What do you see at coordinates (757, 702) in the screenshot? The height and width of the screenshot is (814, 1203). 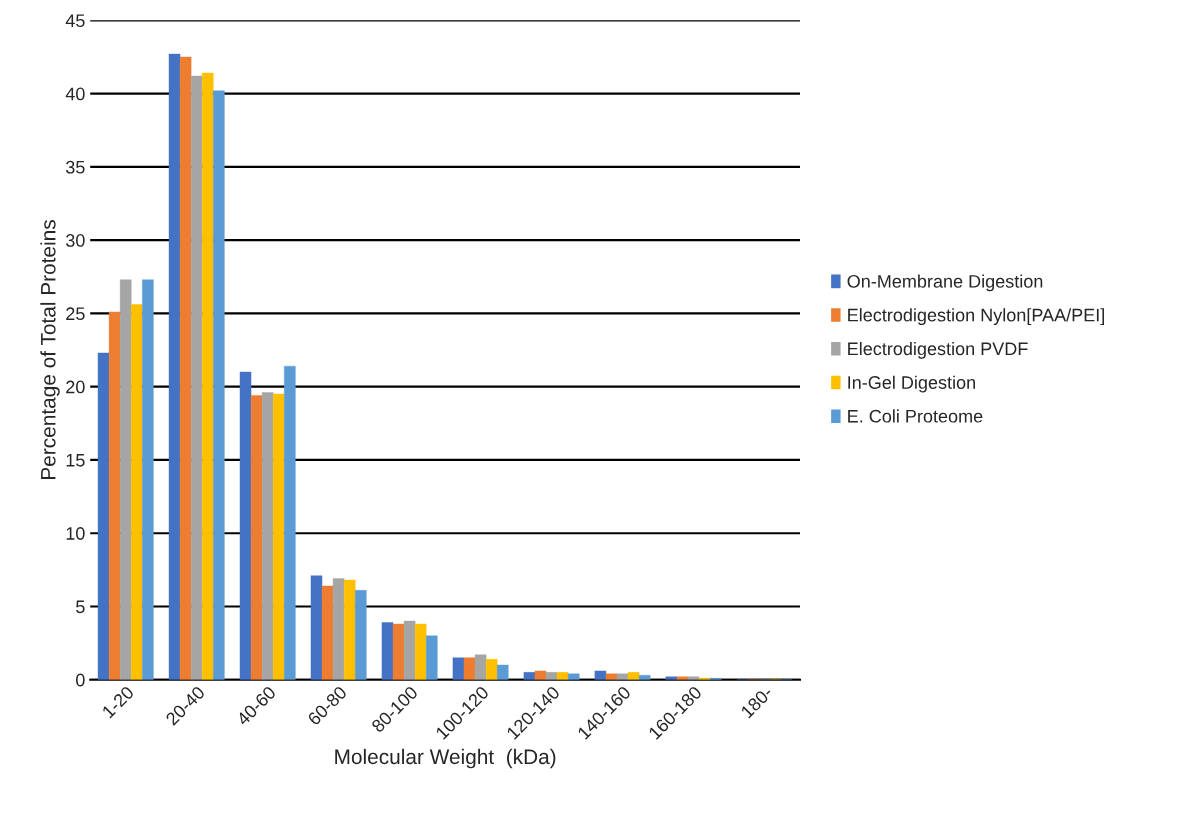 I see `x-tick-label: 180-` at bounding box center [757, 702].